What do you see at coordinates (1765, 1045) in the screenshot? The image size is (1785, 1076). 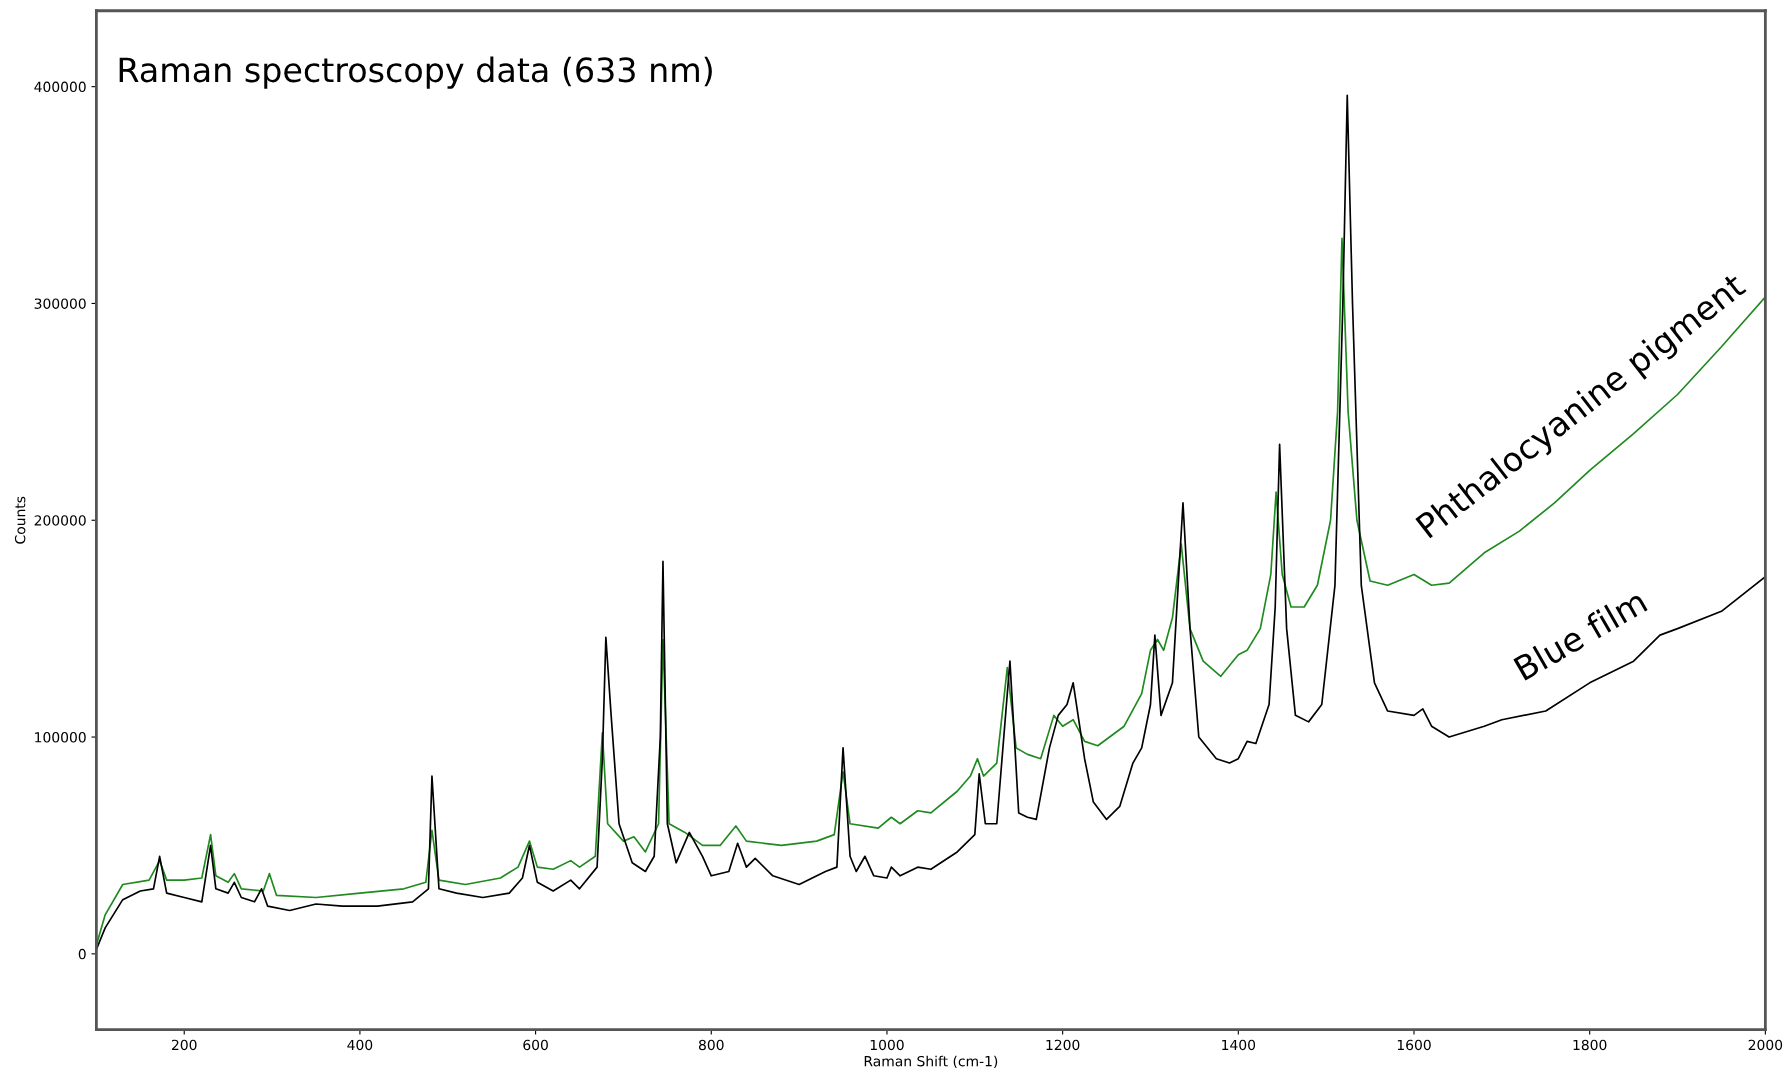 I see `x-tick-label: 2000` at bounding box center [1765, 1045].